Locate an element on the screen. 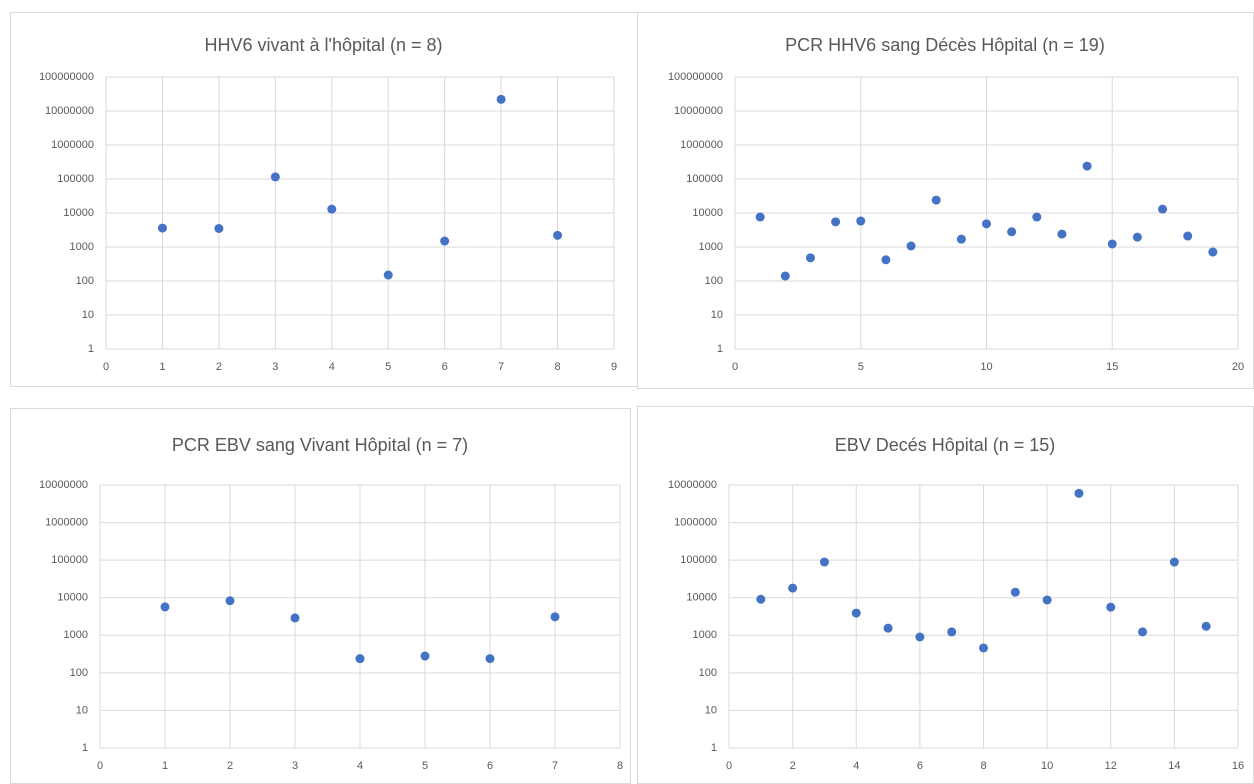  chart-title: PCR EBV sang Vivant Hôpital (n = 7) is located at coordinates (320, 445).